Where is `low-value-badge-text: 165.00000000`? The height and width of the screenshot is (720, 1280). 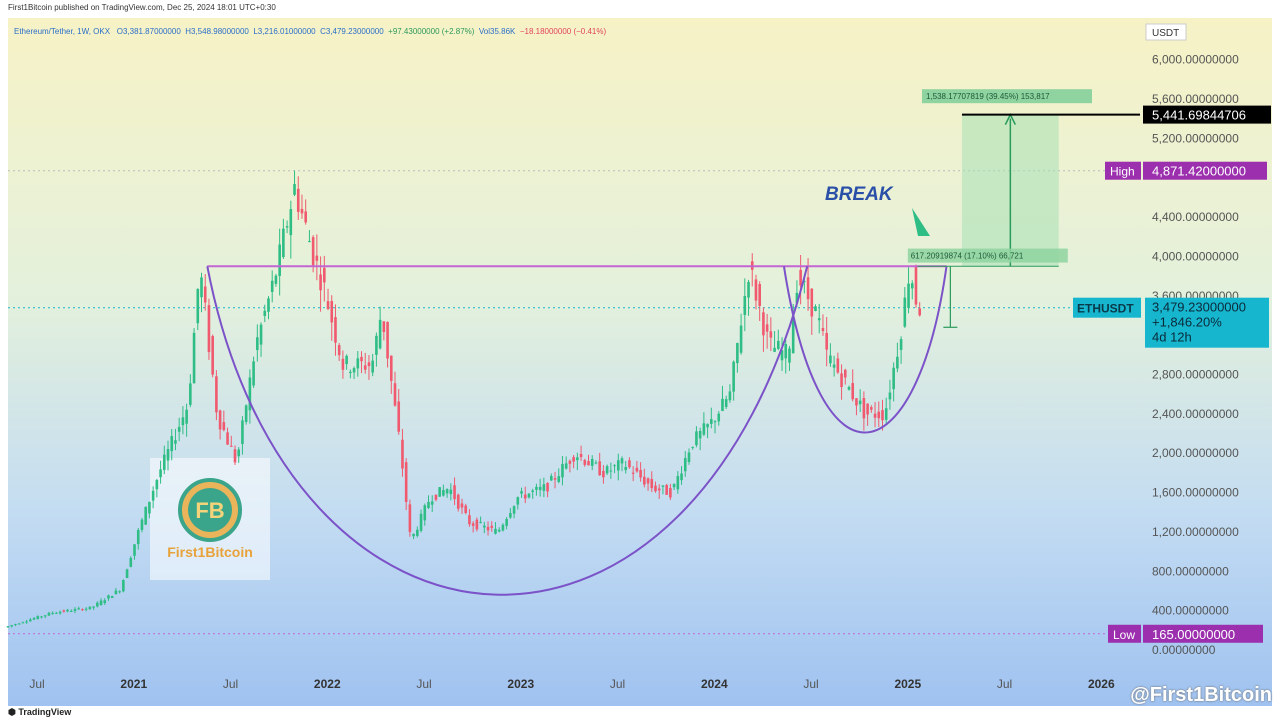 low-value-badge-text: 165.00000000 is located at coordinates (1193, 634).